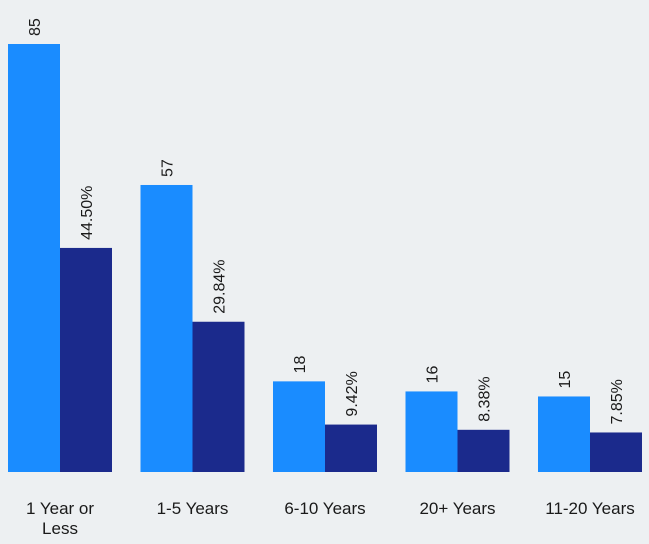  I want to click on value-label-s0-3: 16, so click(433, 375).